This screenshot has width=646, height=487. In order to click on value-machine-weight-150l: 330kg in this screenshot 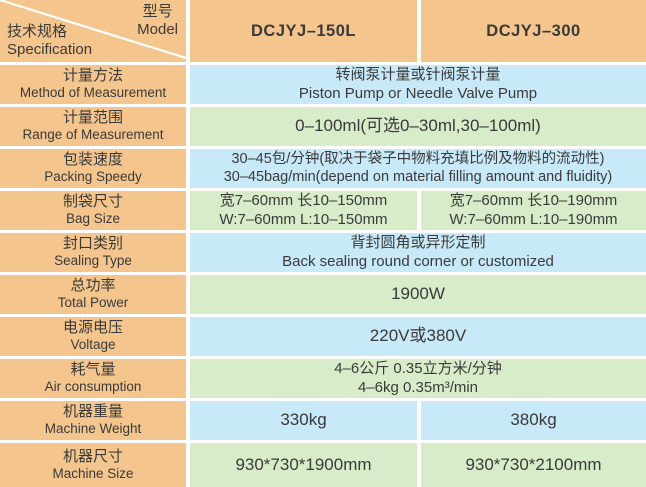, I will do `click(303, 420)`.